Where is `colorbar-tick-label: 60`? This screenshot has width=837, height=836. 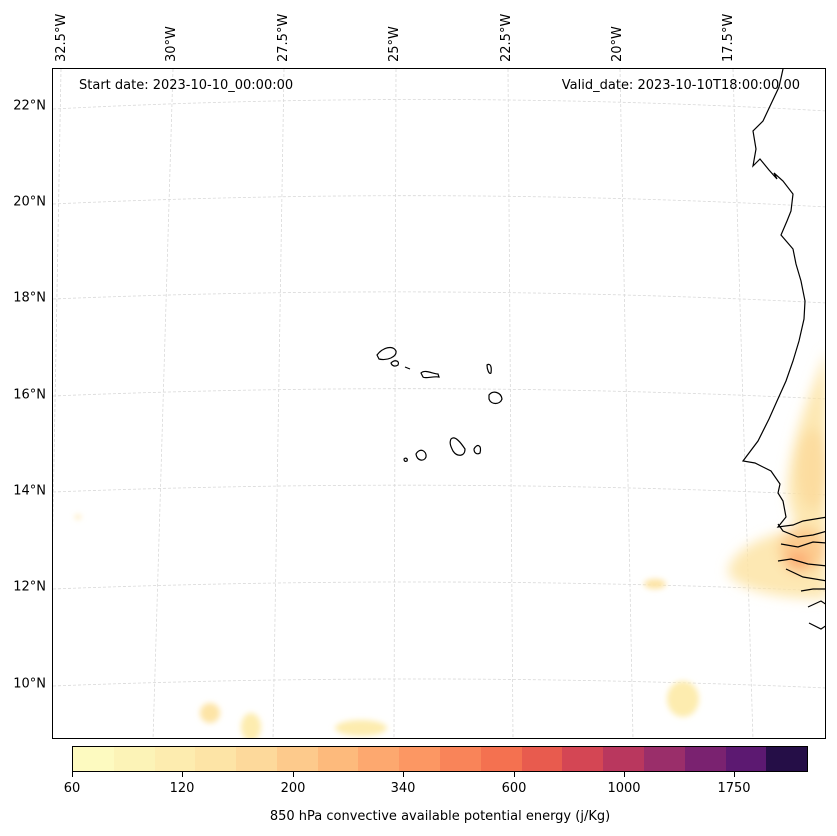 colorbar-tick-label: 60 is located at coordinates (72, 788).